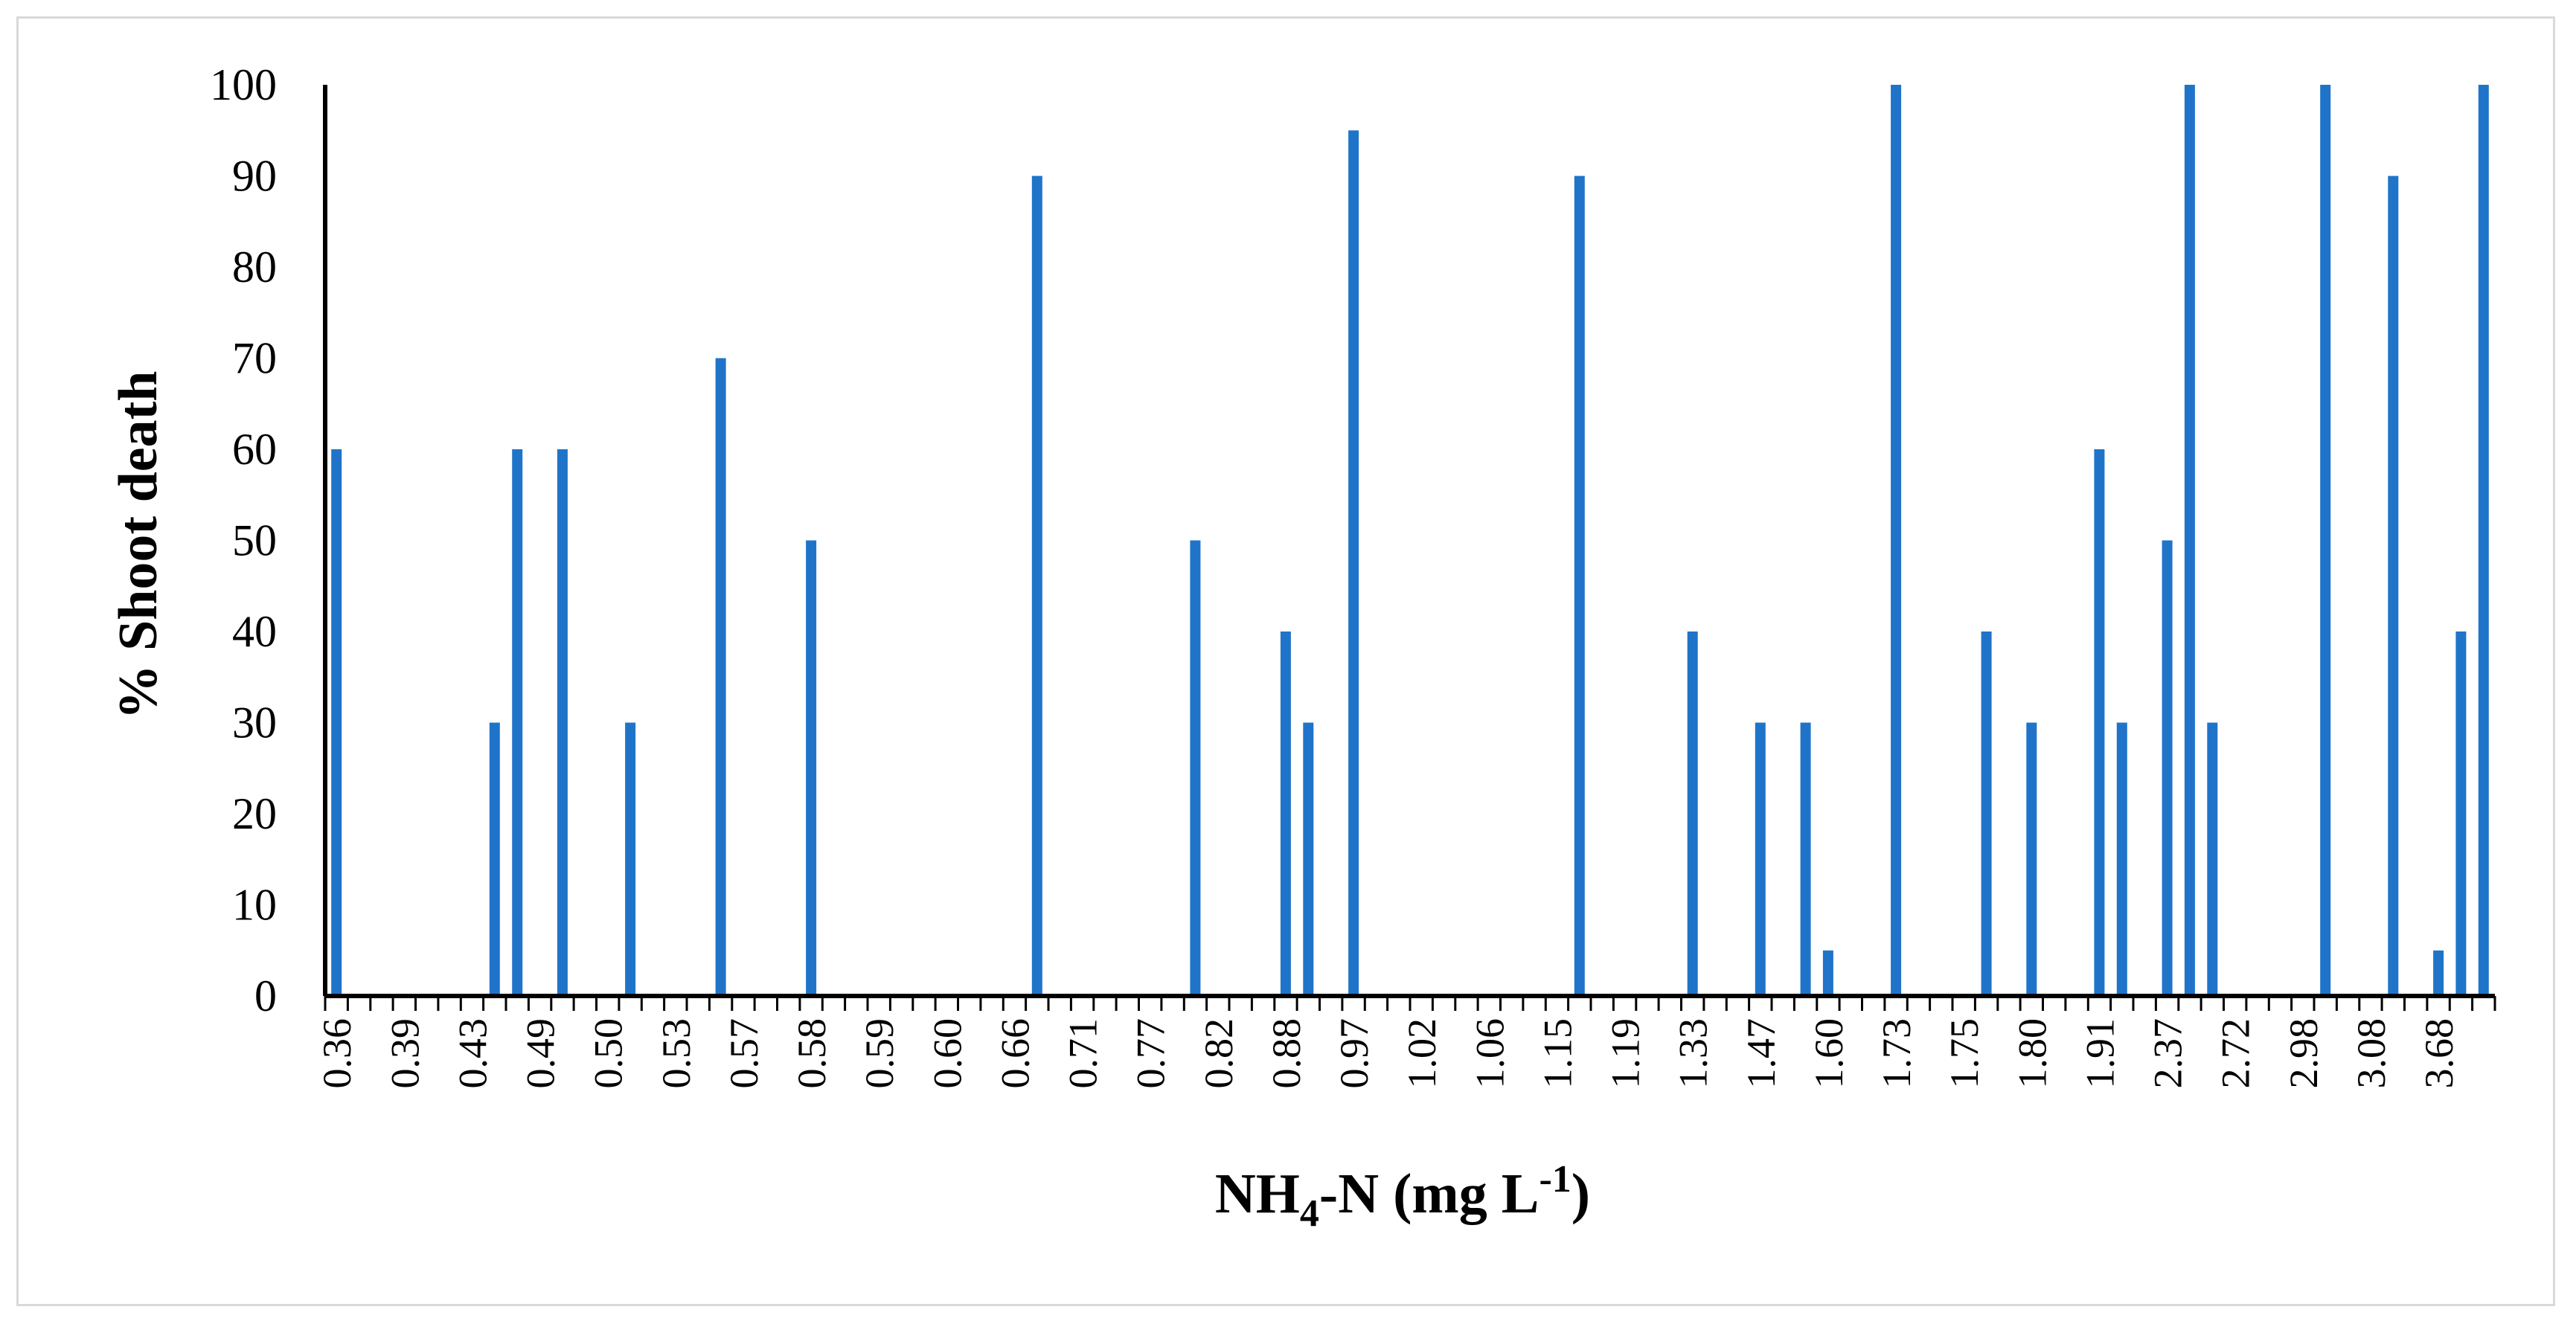 This screenshot has width=2576, height=1324. What do you see at coordinates (254, 631) in the screenshot?
I see `y-tick-label: 40` at bounding box center [254, 631].